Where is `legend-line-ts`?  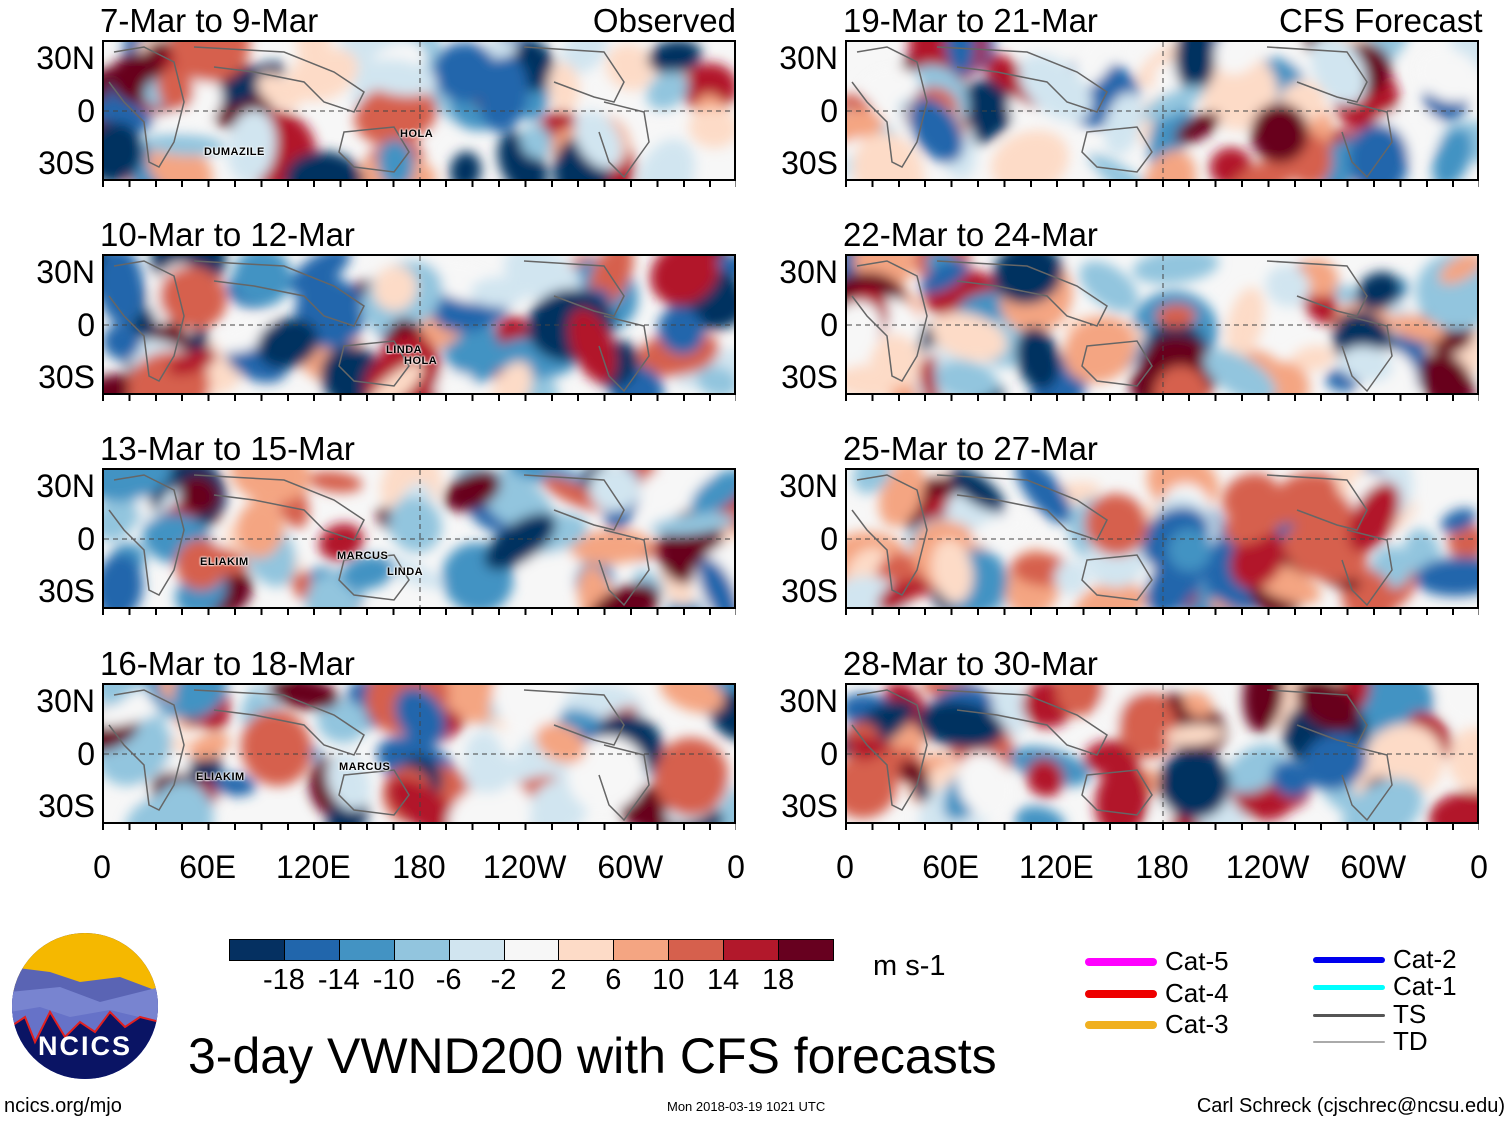 legend-line-ts is located at coordinates (1349, 1015).